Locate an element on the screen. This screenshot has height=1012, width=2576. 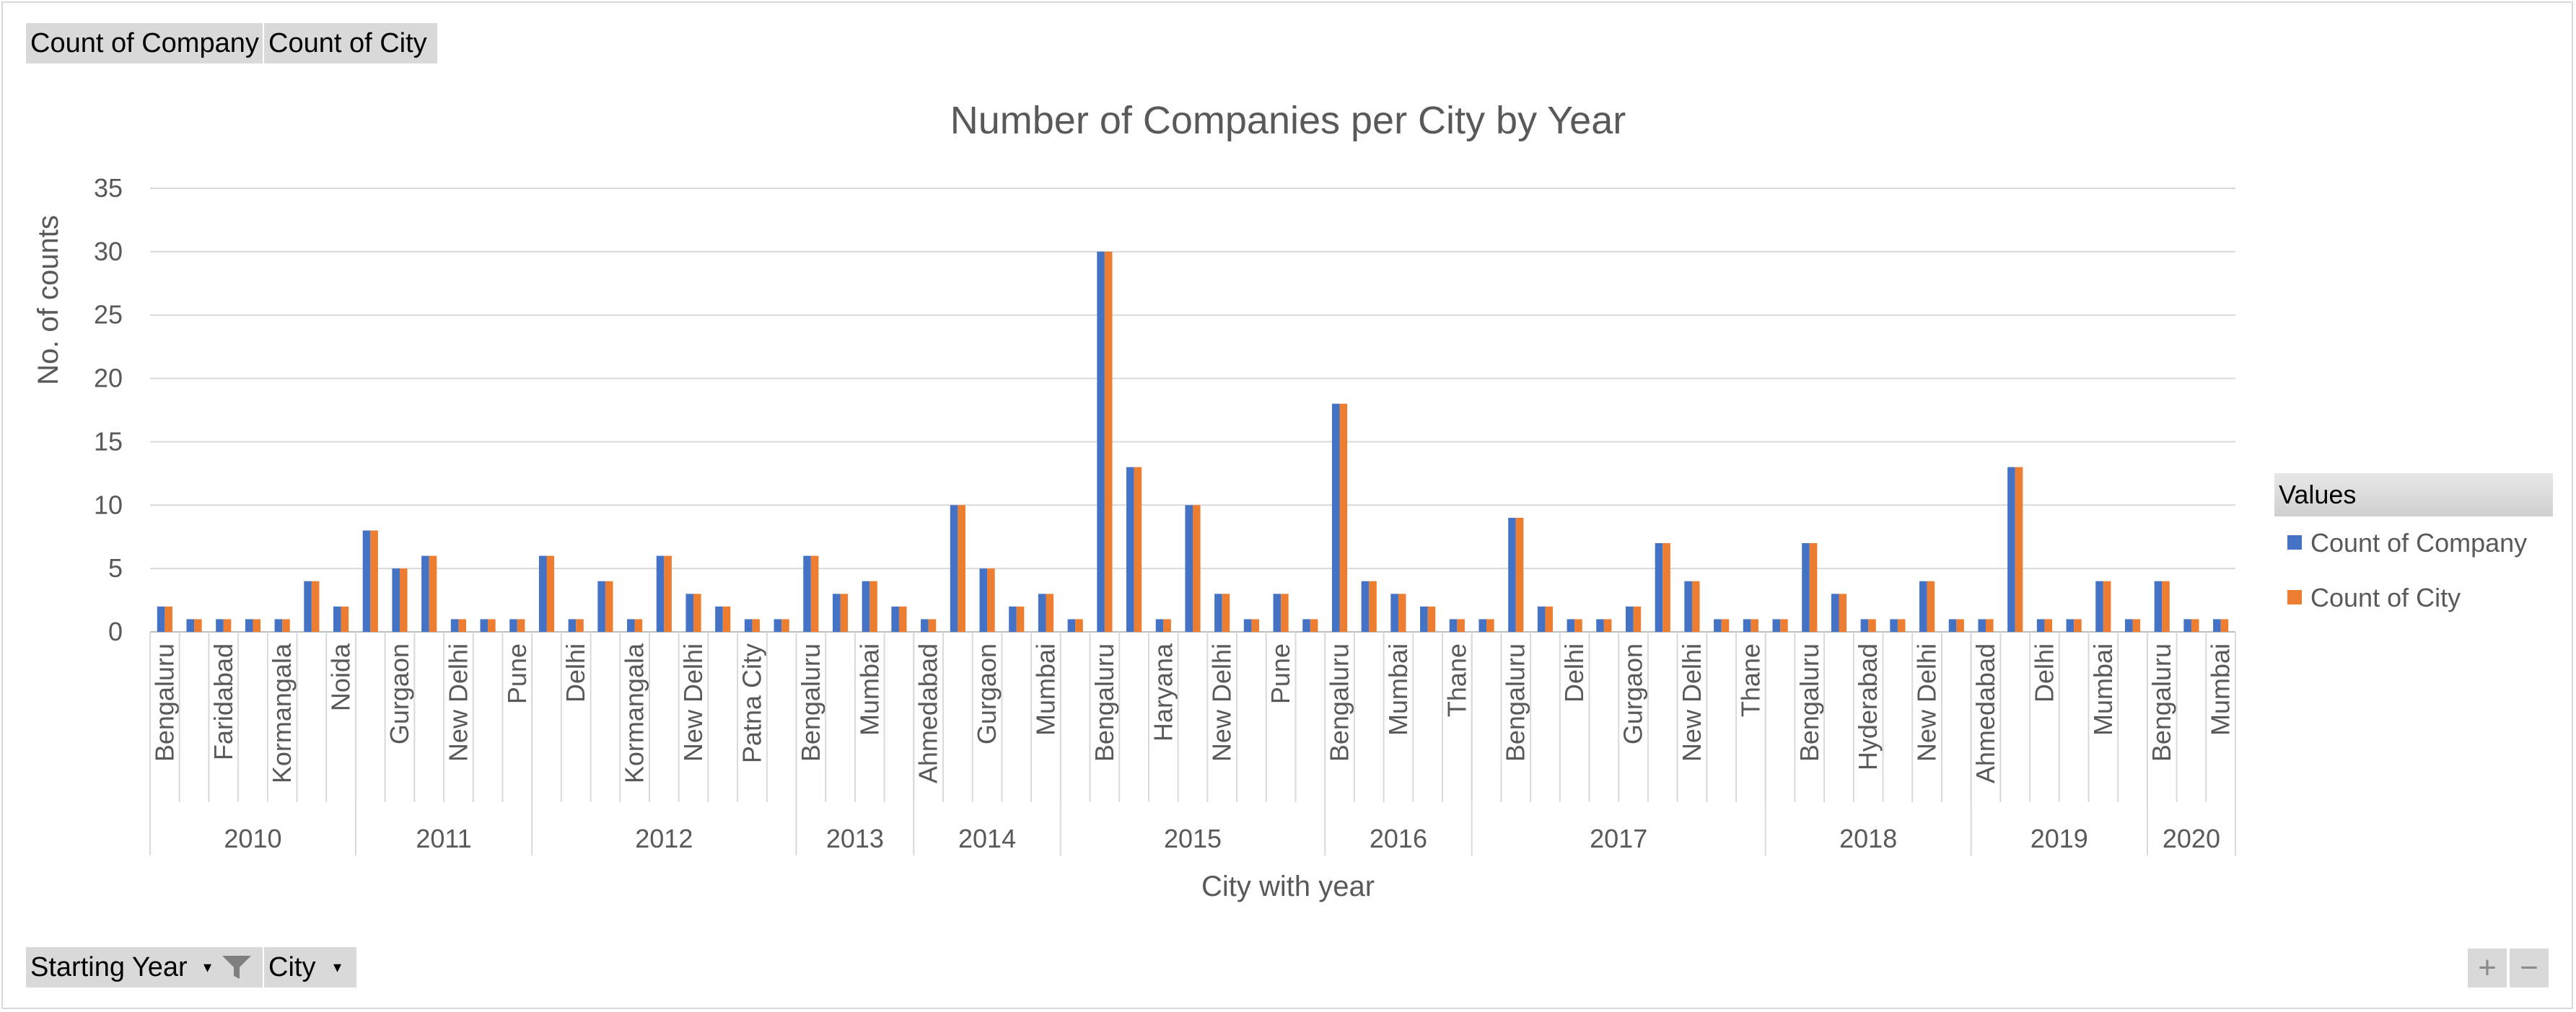
legend-item-count-of-company: Count of Company is located at coordinates (2407, 543).